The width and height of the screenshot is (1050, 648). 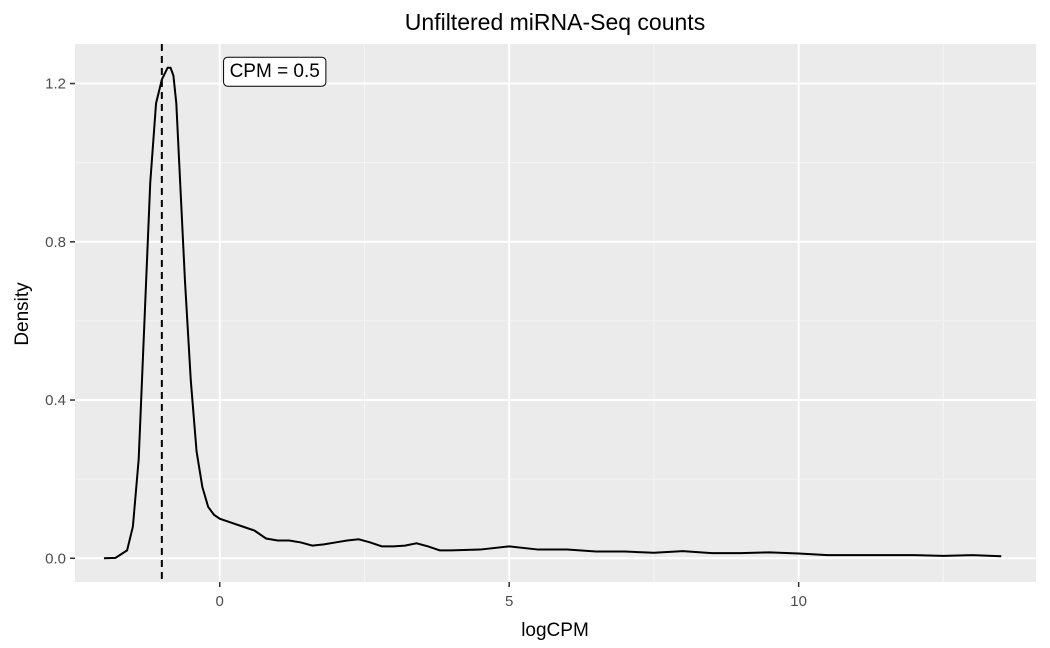 I want to click on y-tick-label: 0.4, so click(x=55, y=400).